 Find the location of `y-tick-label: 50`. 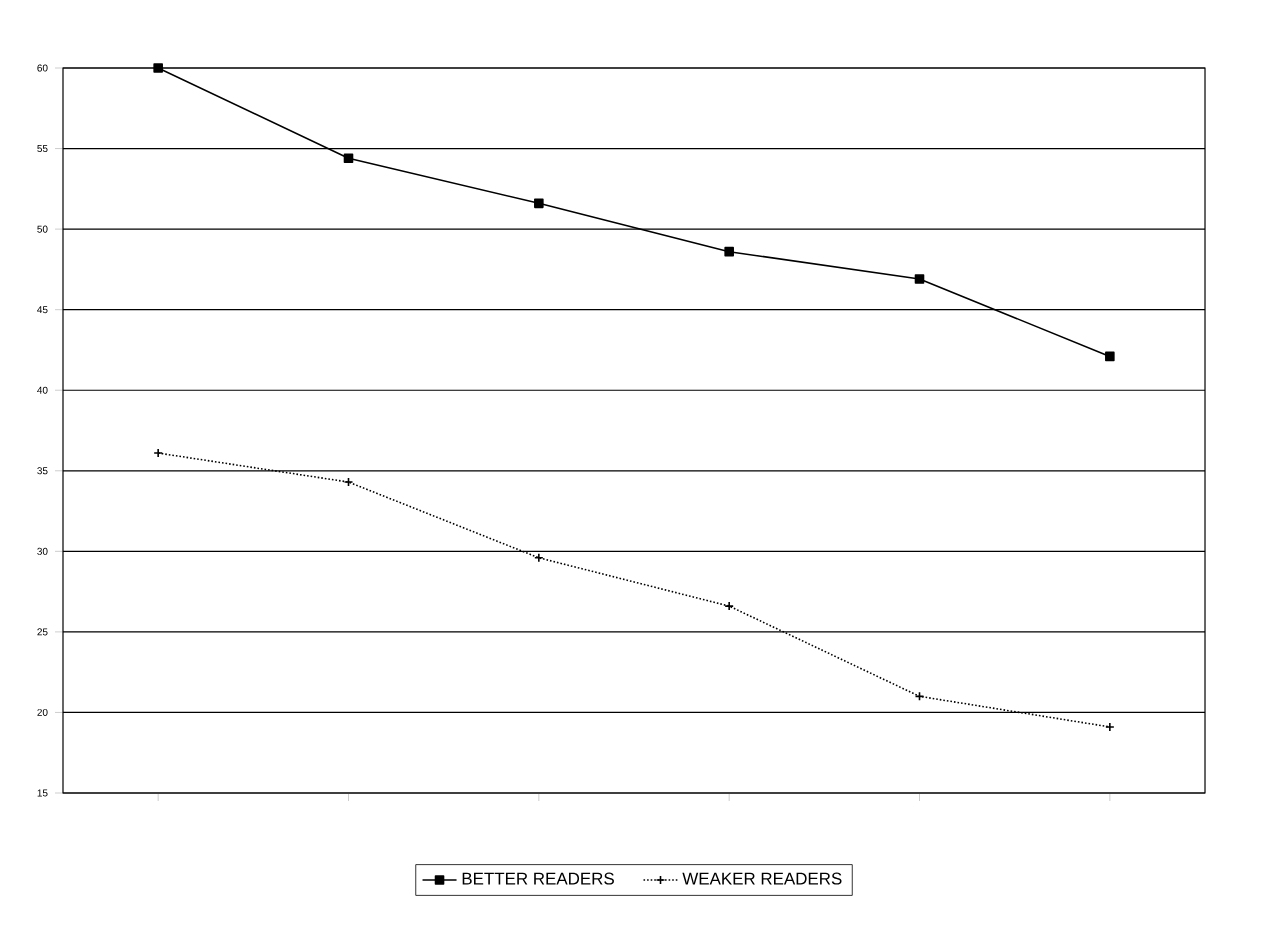

y-tick-label: 50 is located at coordinates (42, 229).